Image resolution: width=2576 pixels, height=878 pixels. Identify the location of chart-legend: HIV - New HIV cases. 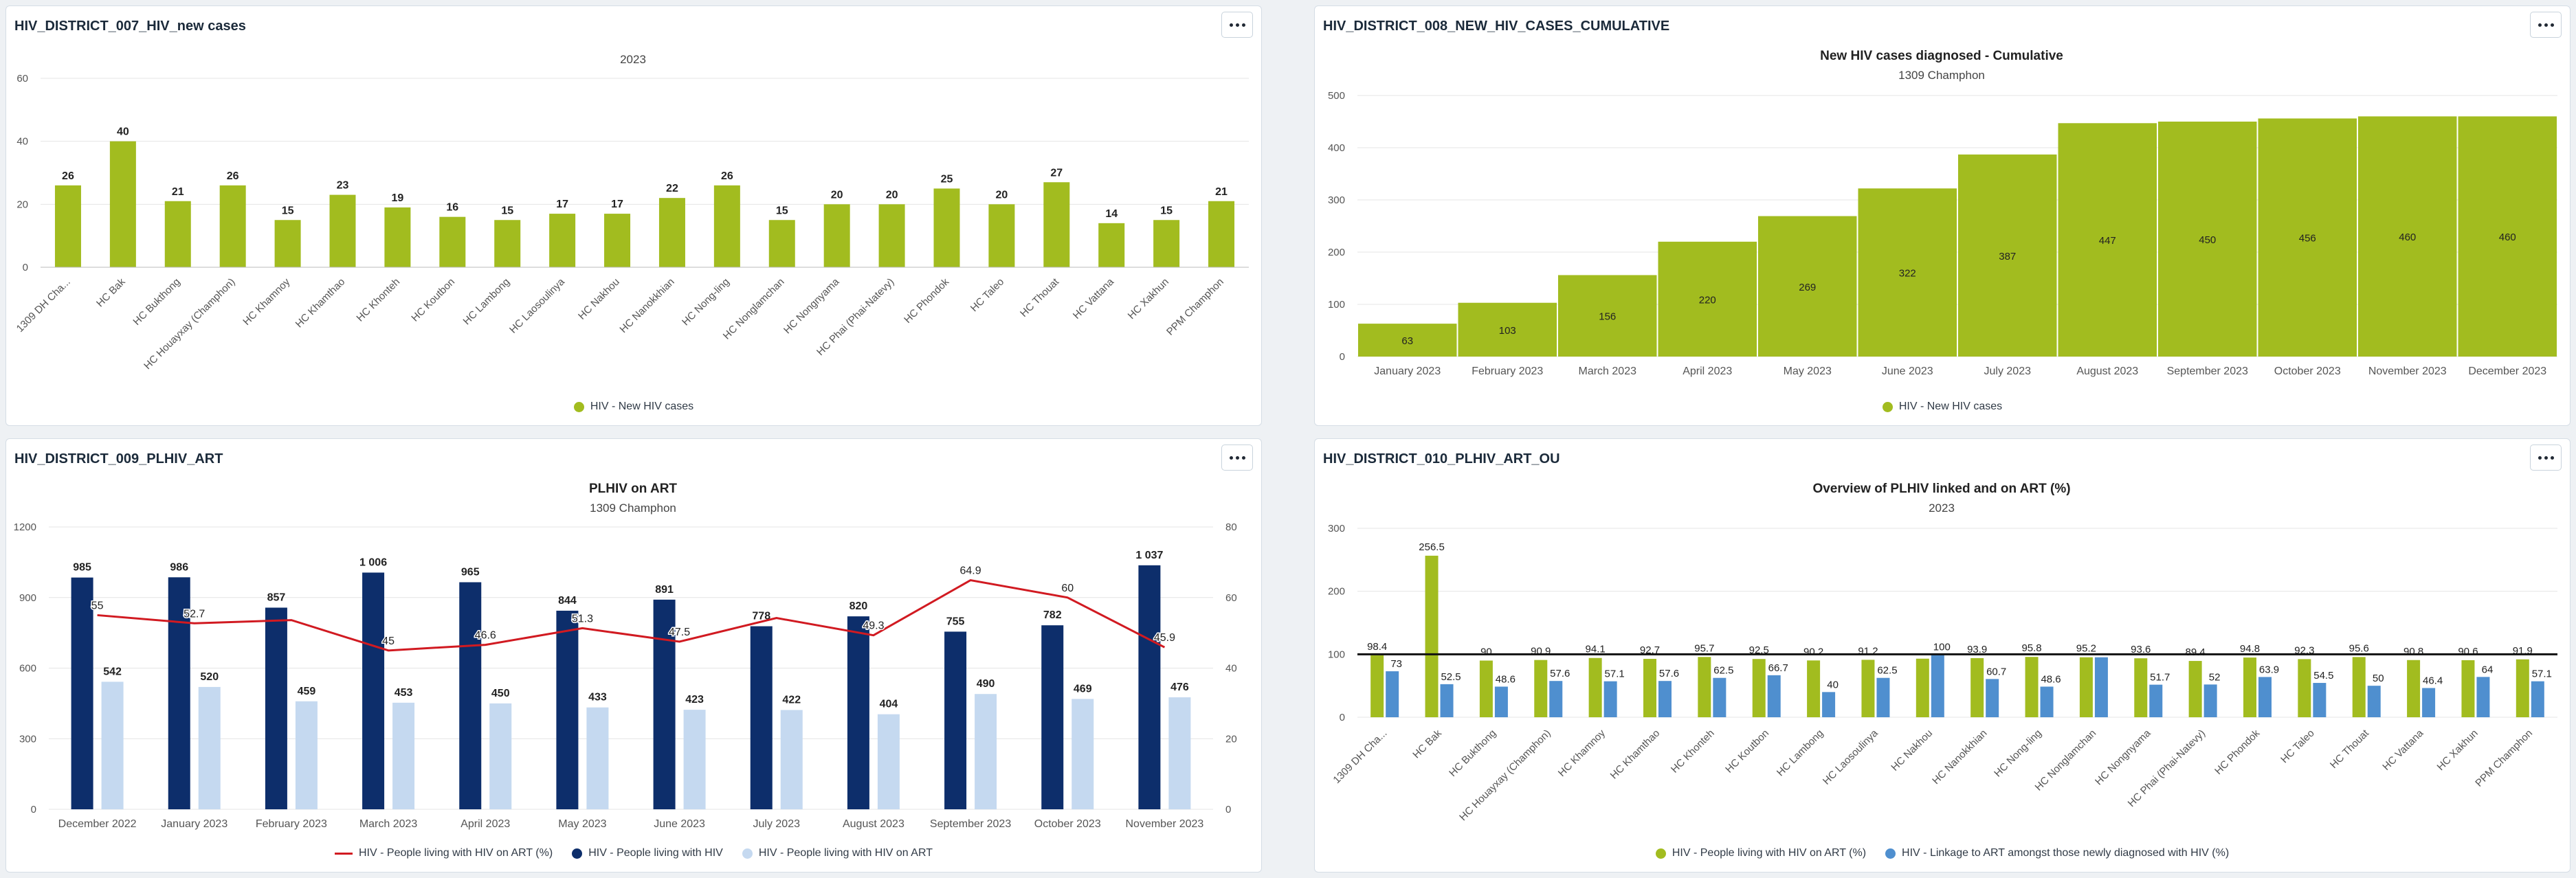
(633, 407).